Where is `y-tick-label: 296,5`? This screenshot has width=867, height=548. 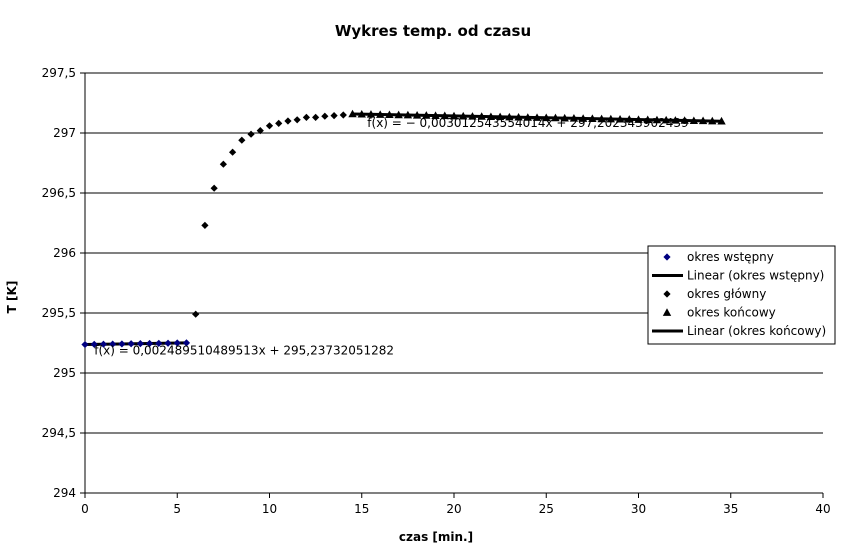 y-tick-label: 296,5 is located at coordinates (59, 193).